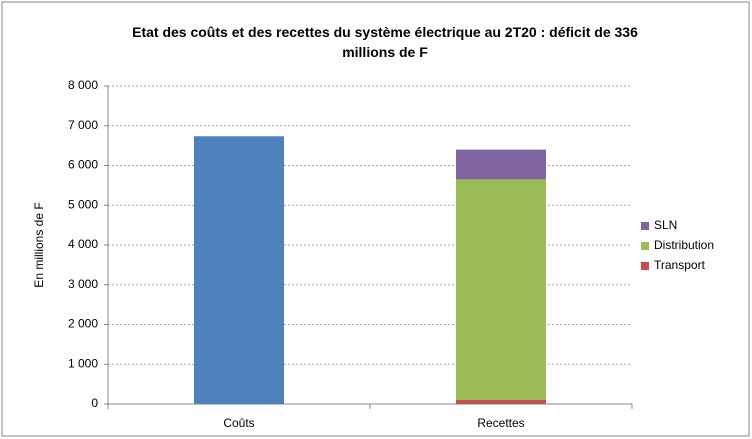 The image size is (752, 439). Describe the element at coordinates (665, 225) in the screenshot. I see `legend-label: SLN` at that location.